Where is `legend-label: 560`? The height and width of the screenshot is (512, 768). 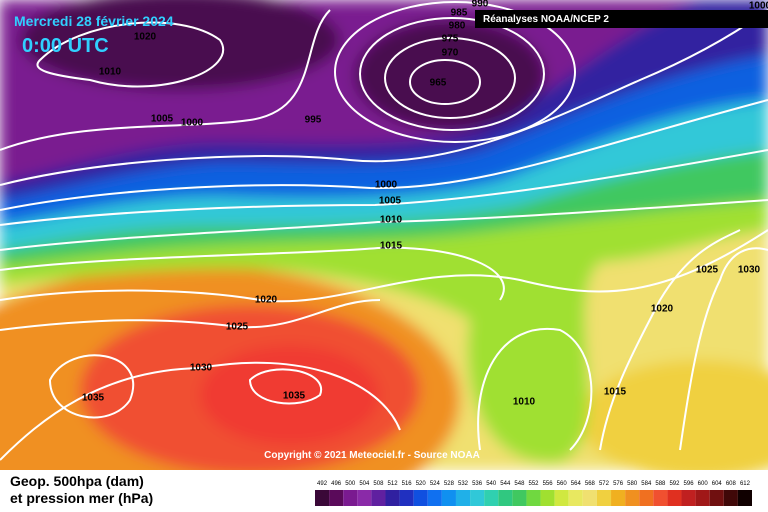 legend-label: 560 is located at coordinates (562, 484).